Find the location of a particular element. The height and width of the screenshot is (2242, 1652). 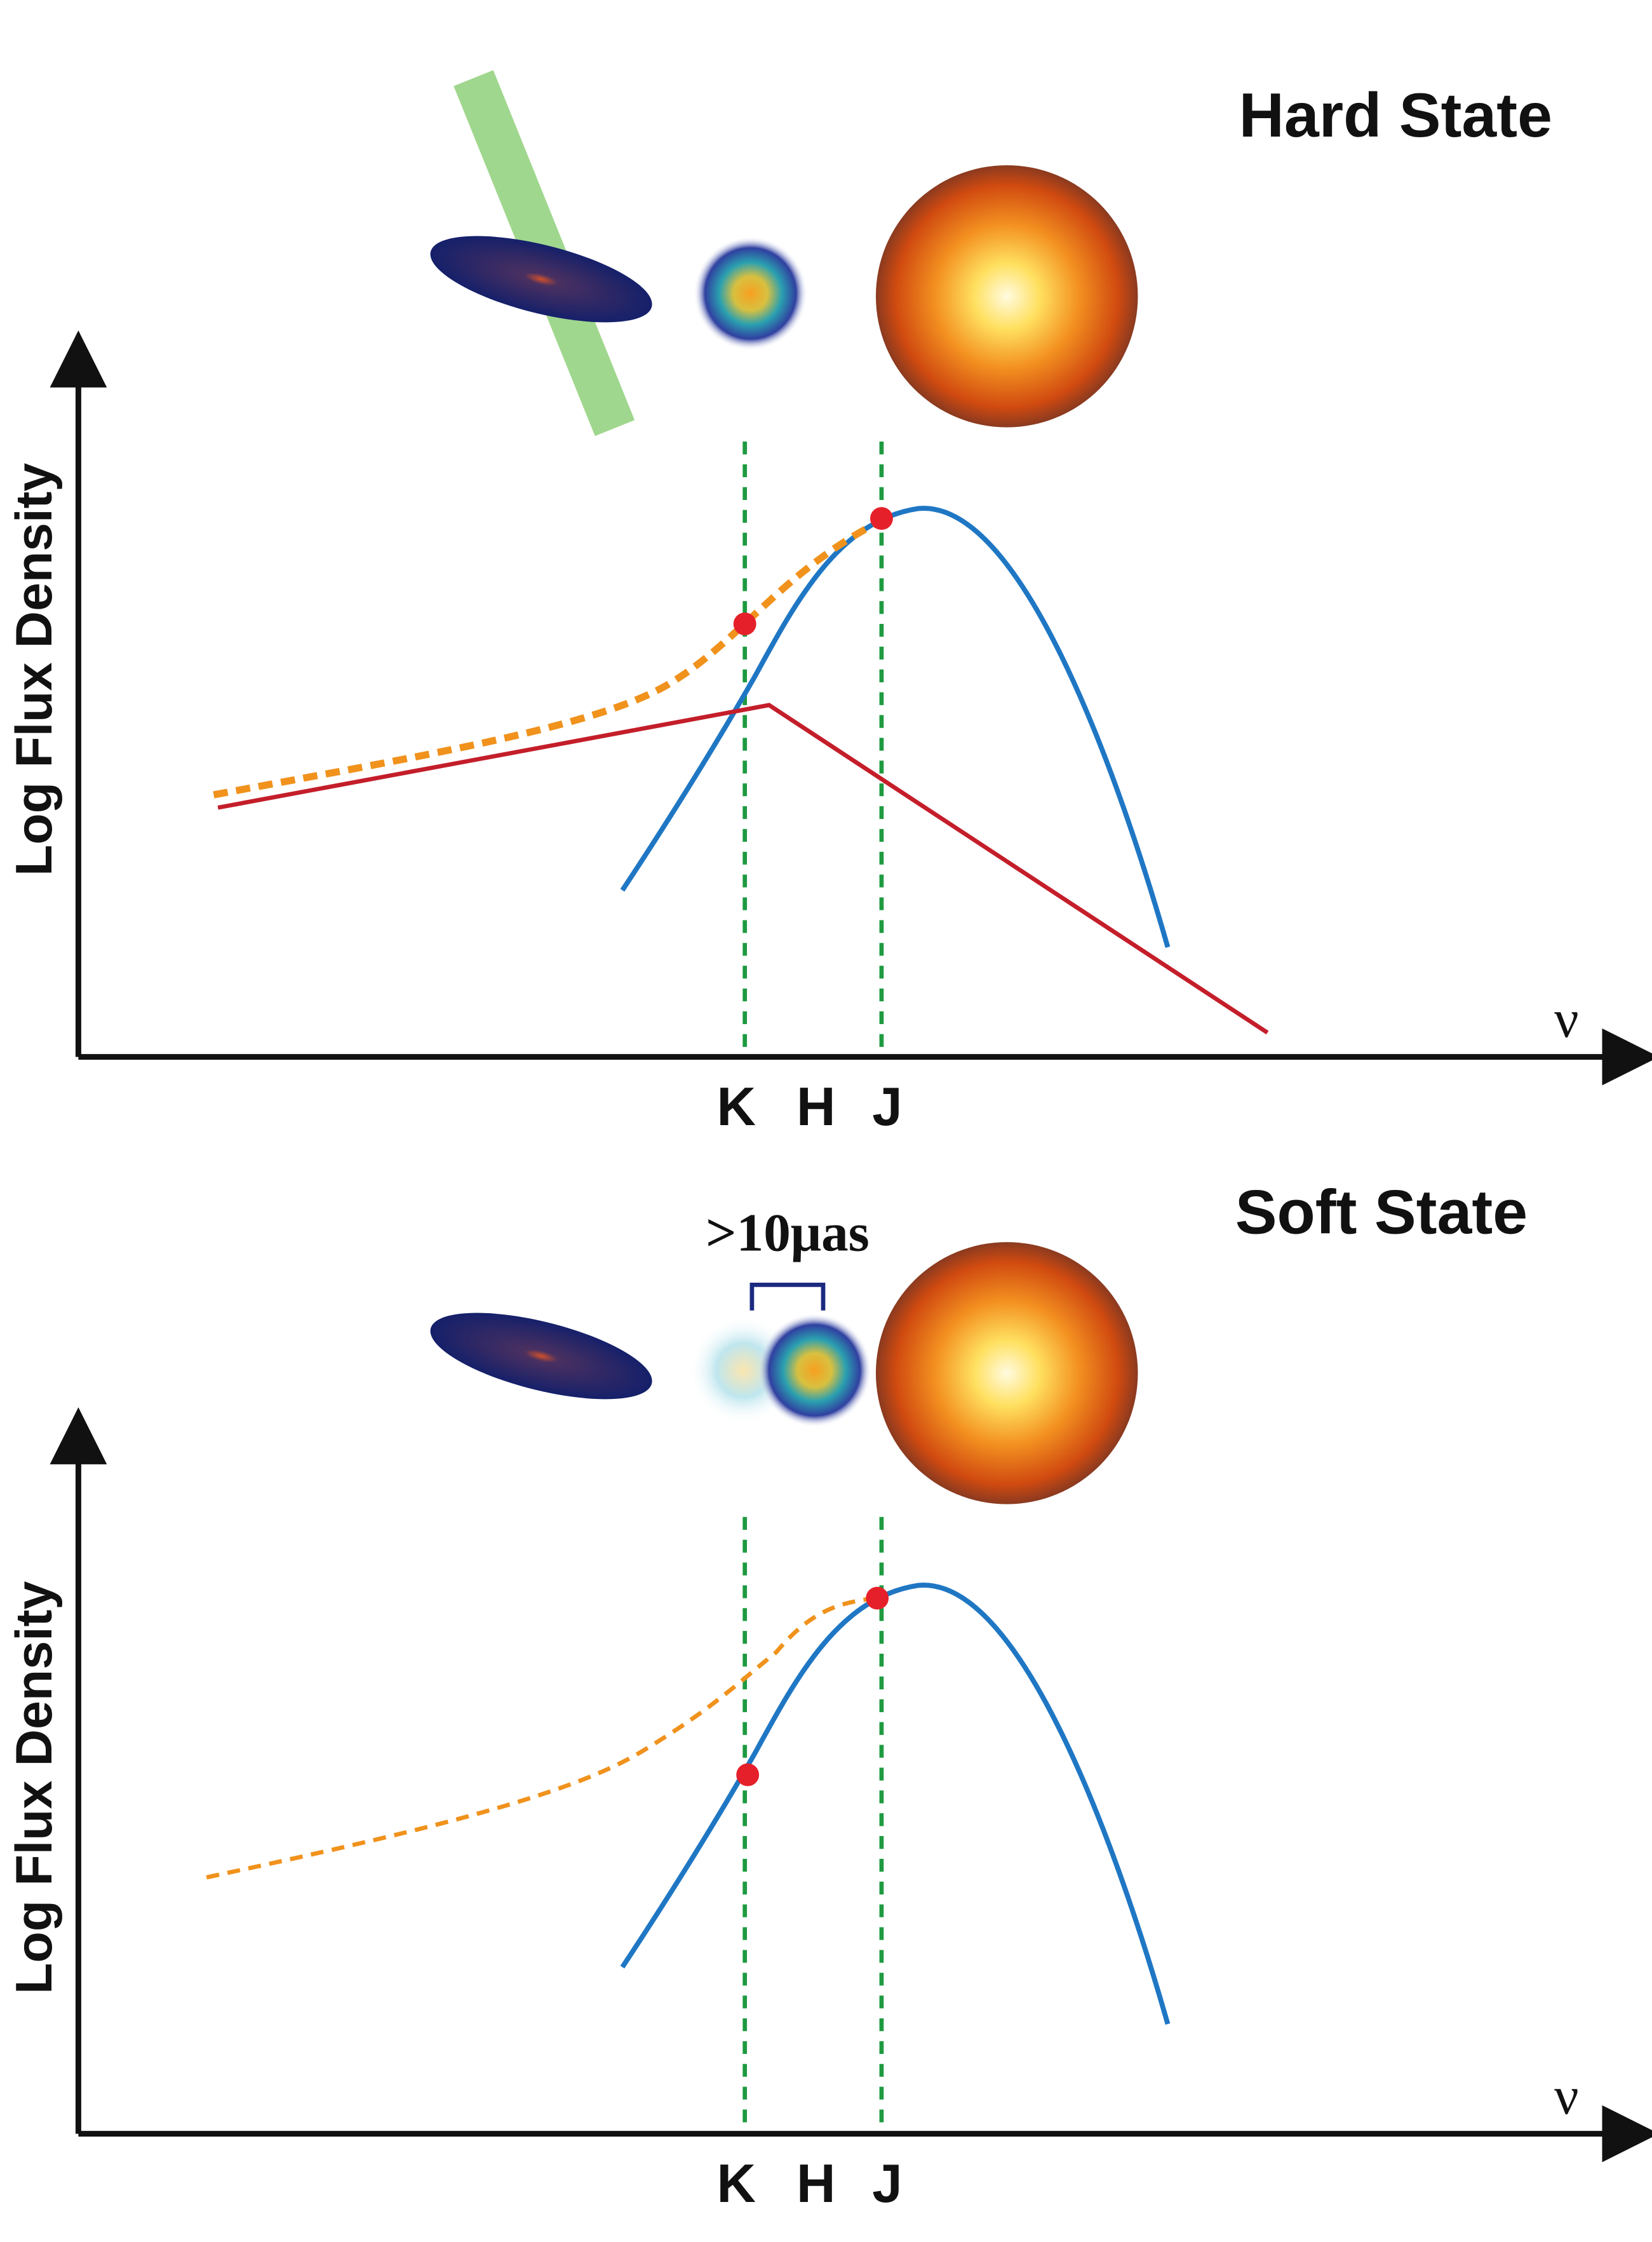

panel-title: Soft State is located at coordinates (1382, 1212).